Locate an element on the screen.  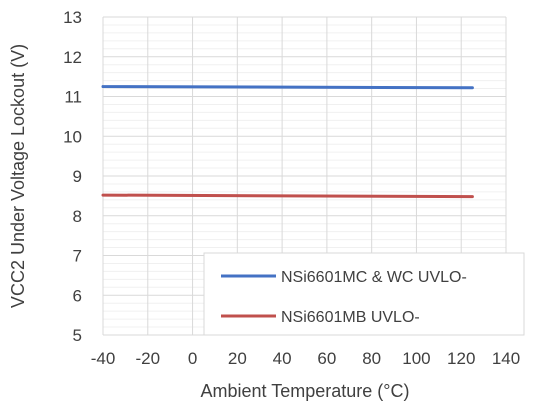
y-tick-label: 8 is located at coordinates (77, 216).